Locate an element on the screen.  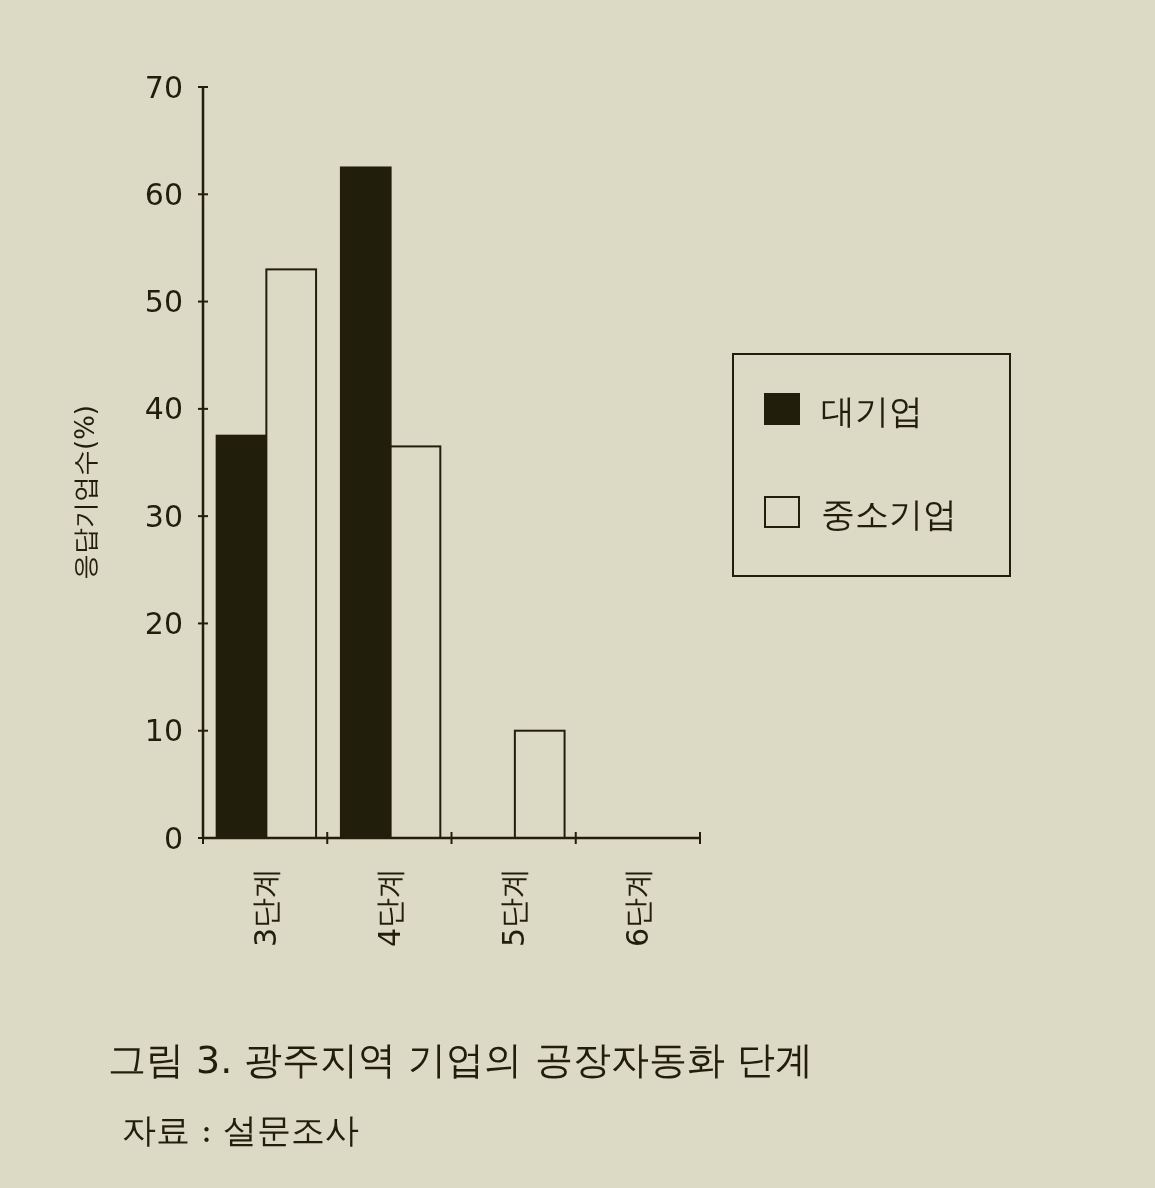
y-tick-label: 0 is located at coordinates (173, 838).